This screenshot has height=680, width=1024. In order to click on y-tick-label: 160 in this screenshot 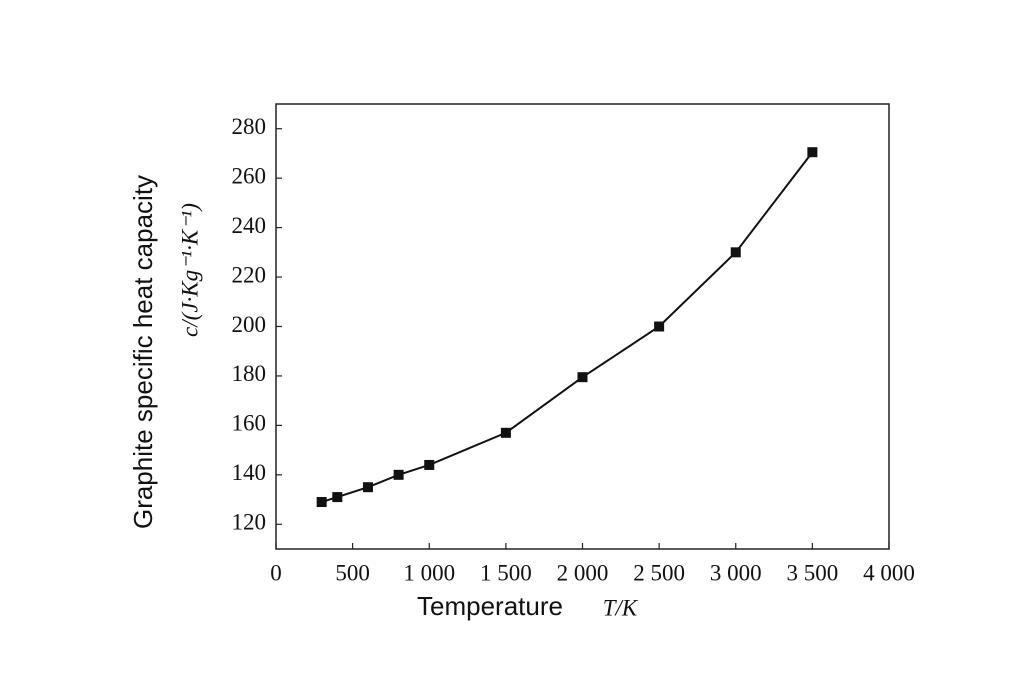, I will do `click(249, 423)`.